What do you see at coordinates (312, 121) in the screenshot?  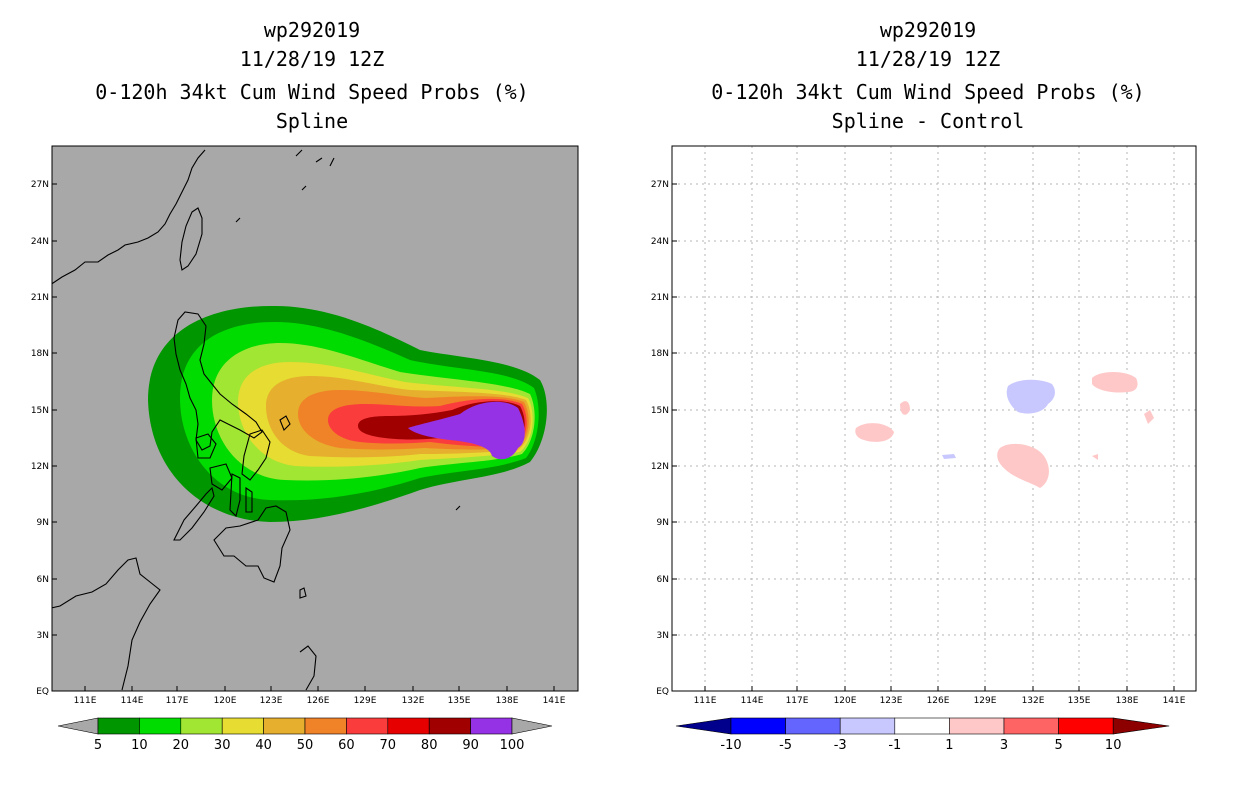 I see `panel-subtitle: Spline` at bounding box center [312, 121].